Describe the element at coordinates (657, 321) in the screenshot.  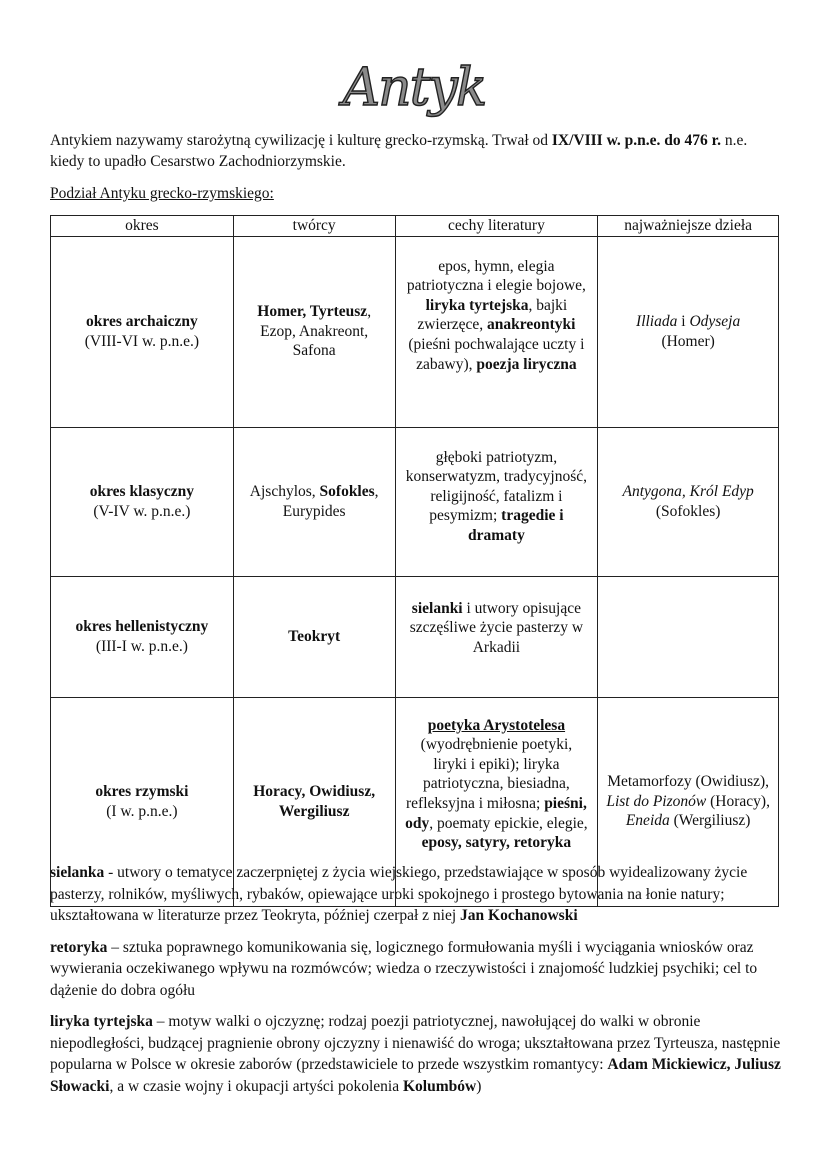
I see `italic-text: Illiada` at that location.